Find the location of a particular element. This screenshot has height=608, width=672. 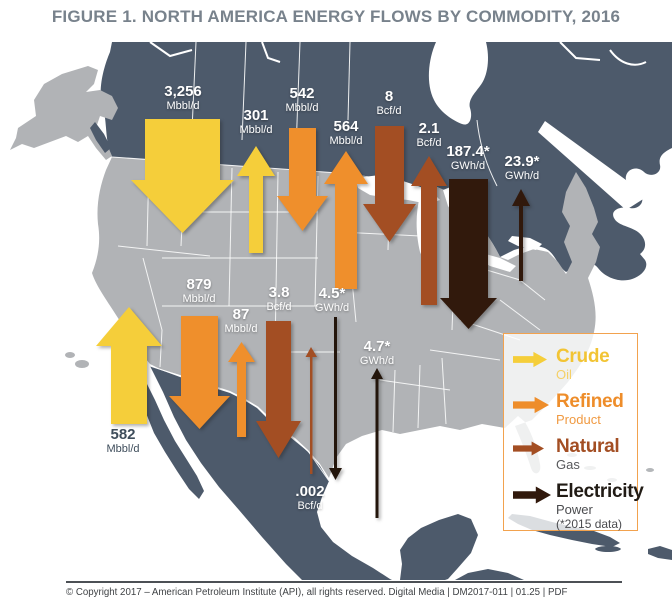

vancouver-island is located at coordinates (100, 137).